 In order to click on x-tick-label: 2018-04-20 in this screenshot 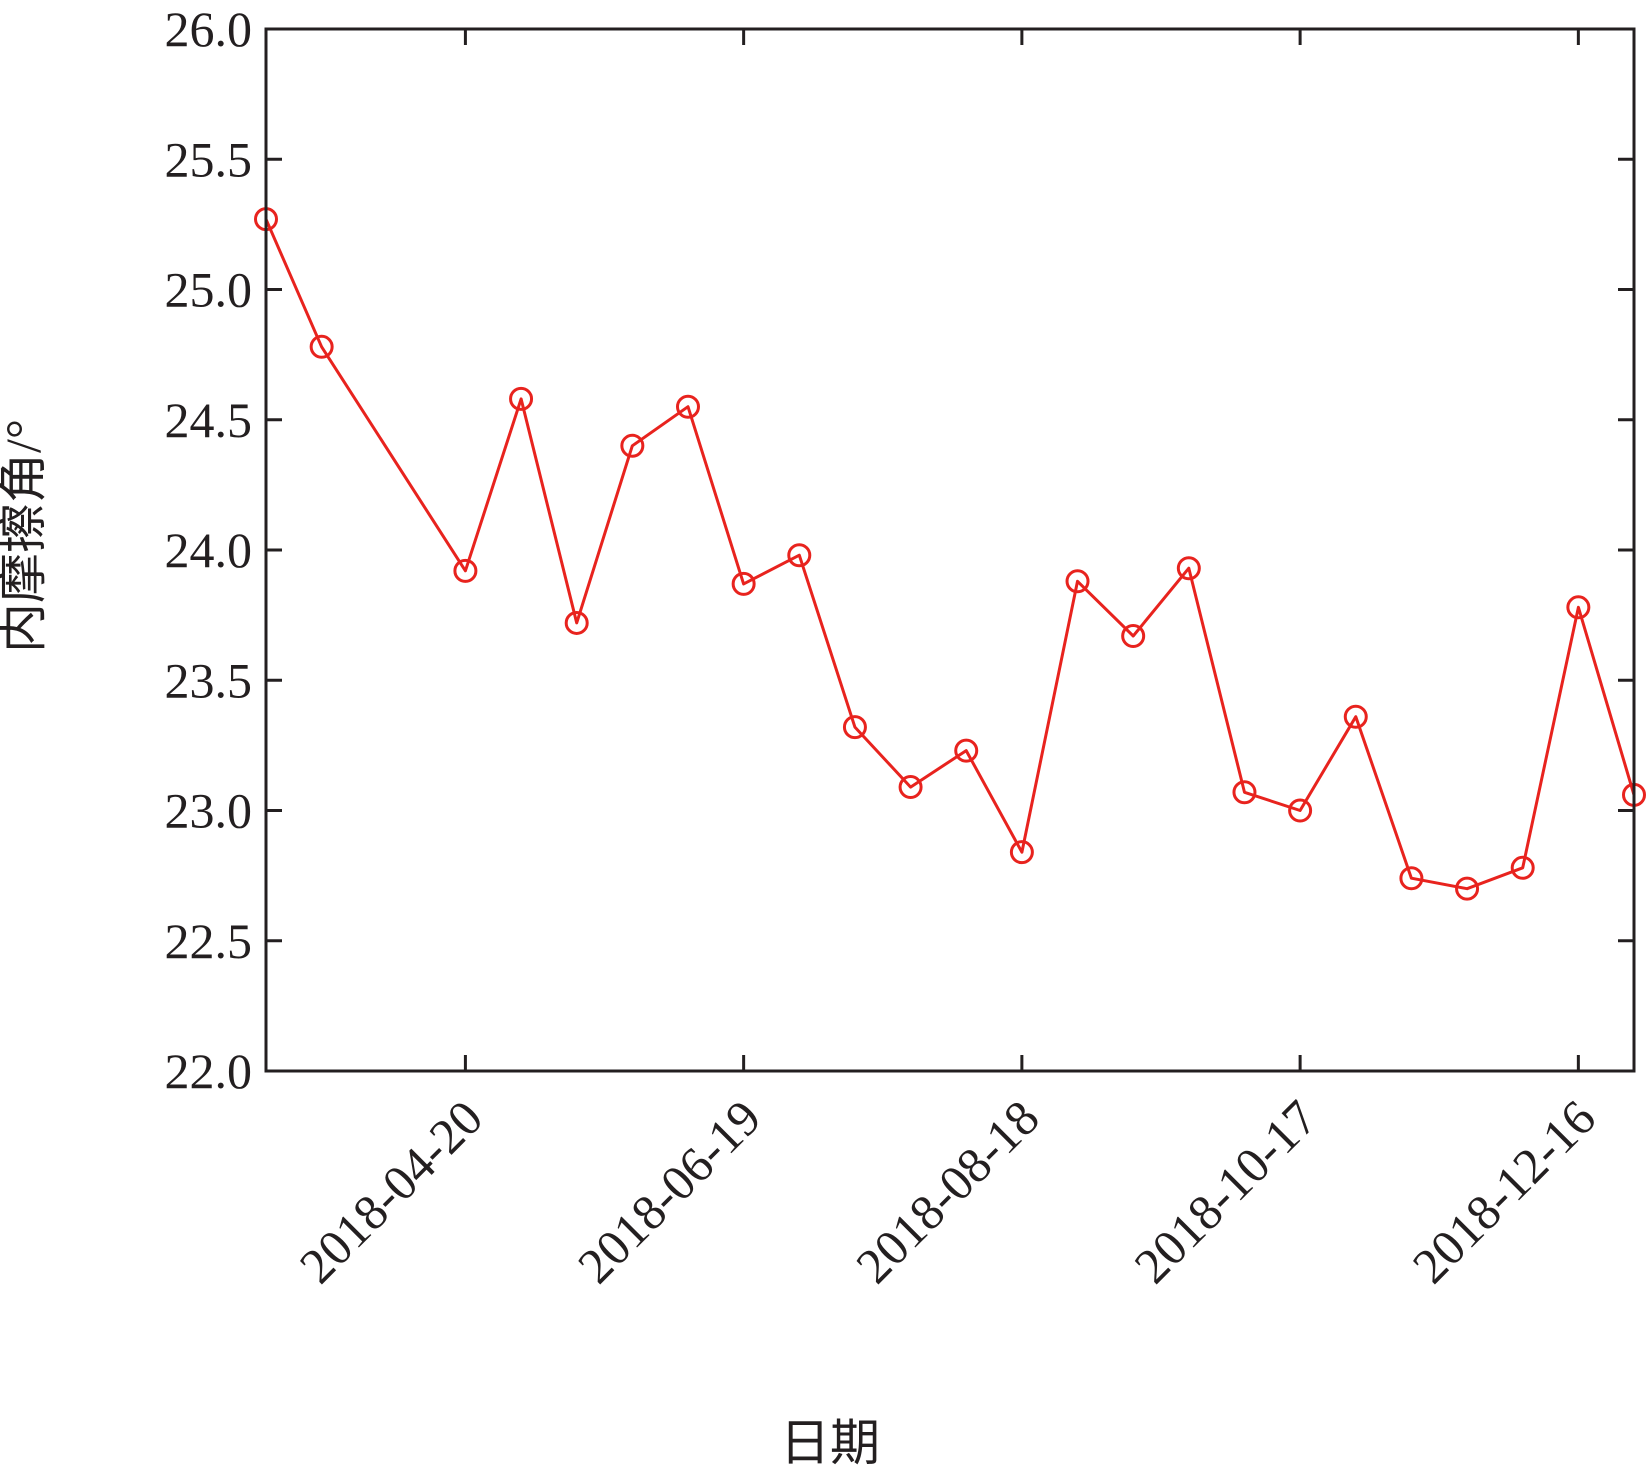, I will do `click(391, 1191)`.